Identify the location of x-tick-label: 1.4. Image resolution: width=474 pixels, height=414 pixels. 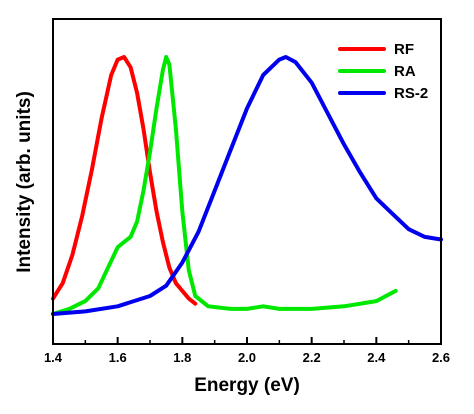
(53, 357).